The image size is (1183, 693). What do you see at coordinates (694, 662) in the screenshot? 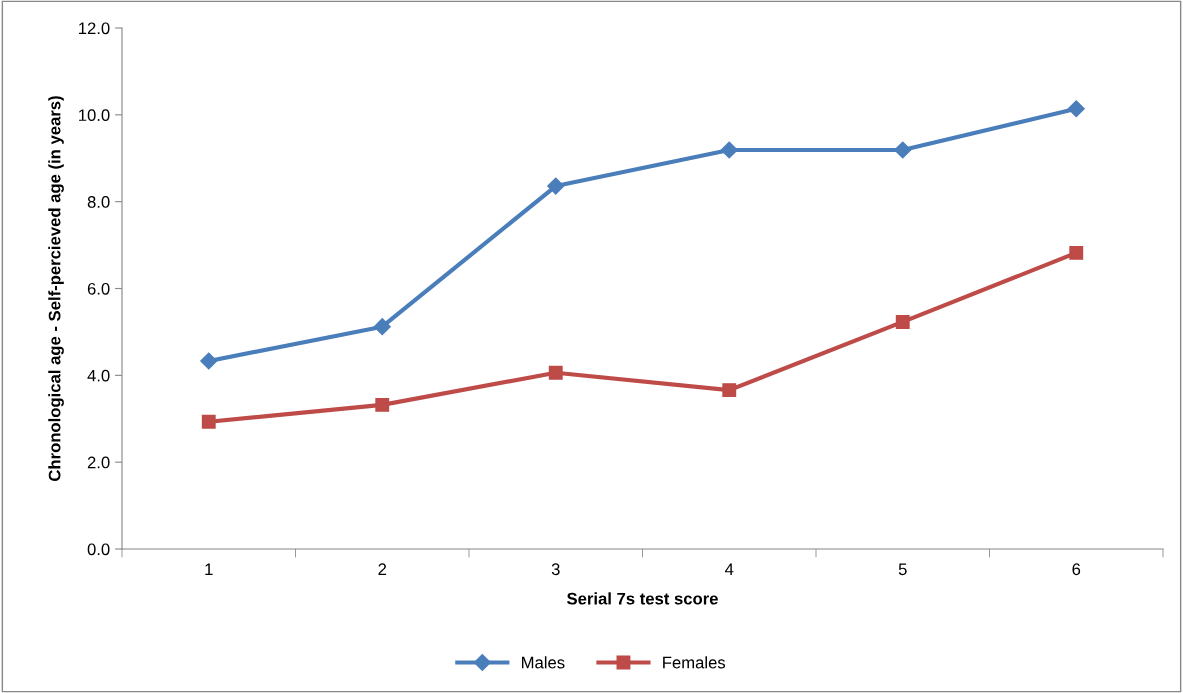
I see `legend-label: Females` at bounding box center [694, 662].